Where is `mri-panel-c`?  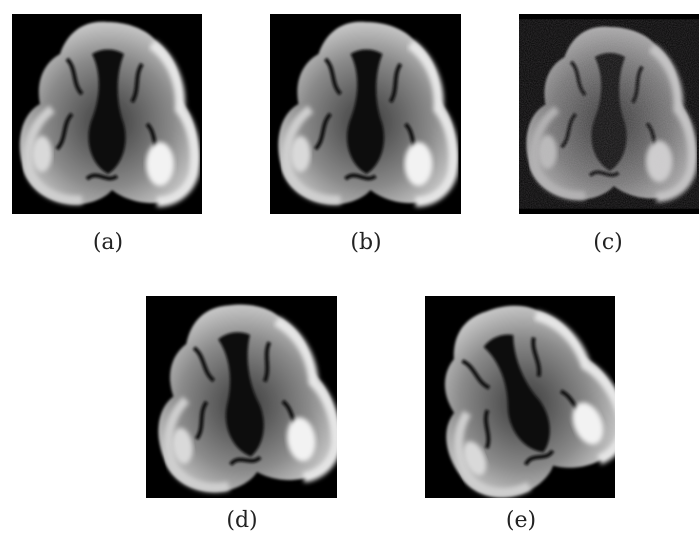
mri-panel-c is located at coordinates (609, 114).